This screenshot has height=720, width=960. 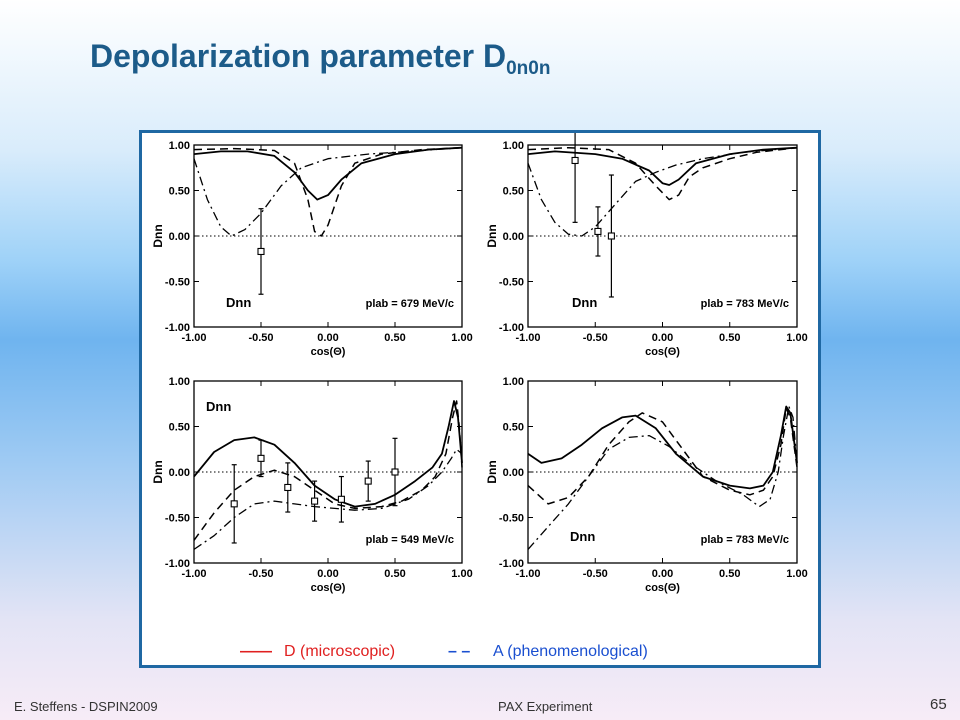 I want to click on panel-1-y-axis-title: Dnn, so click(x=158, y=235).